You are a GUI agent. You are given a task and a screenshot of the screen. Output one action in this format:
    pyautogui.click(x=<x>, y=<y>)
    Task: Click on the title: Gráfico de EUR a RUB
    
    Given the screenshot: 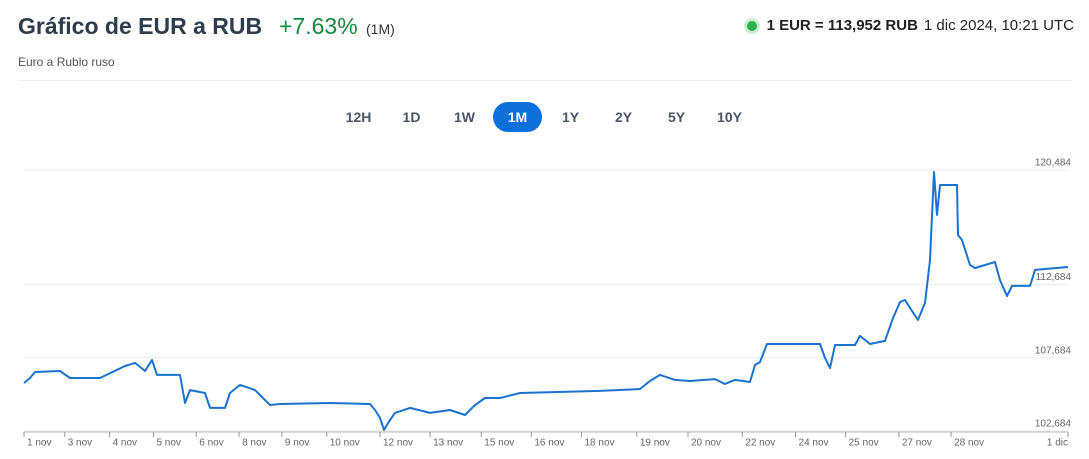 What is the action you would take?
    pyautogui.click(x=140, y=26)
    